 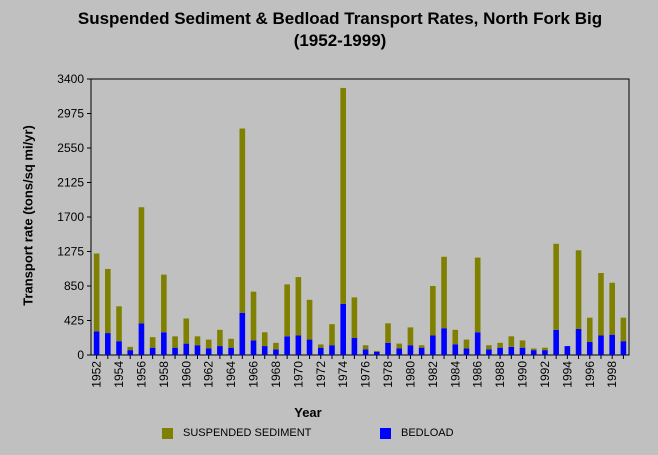 What do you see at coordinates (220, 350) in the screenshot?
I see `bar-bedload-1963` at bounding box center [220, 350].